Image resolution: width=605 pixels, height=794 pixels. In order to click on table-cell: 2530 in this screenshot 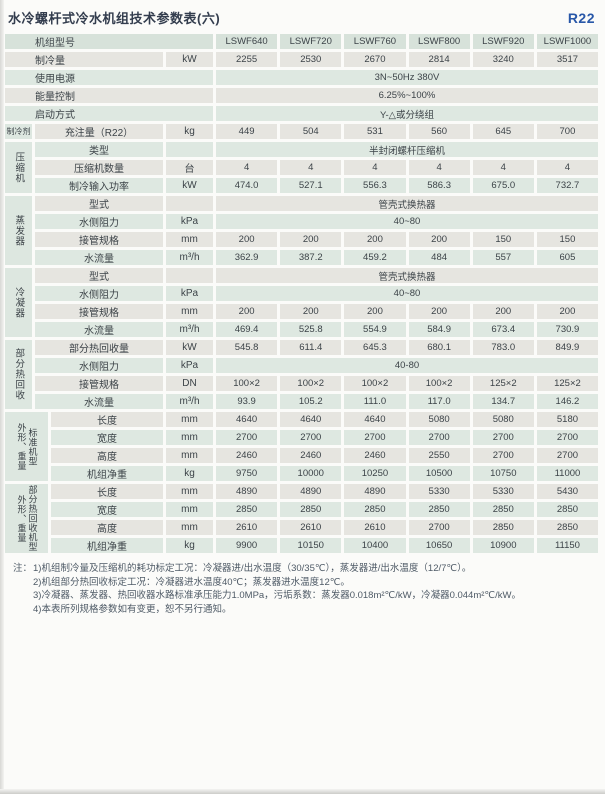, I will do `click(311, 59)`.